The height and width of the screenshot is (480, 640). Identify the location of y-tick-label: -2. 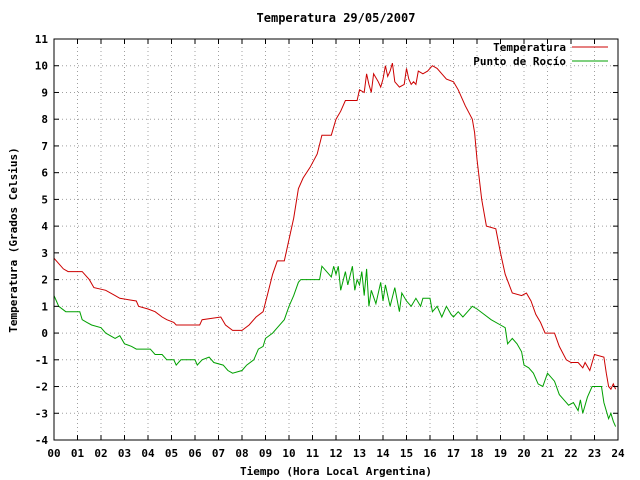
(41, 387).